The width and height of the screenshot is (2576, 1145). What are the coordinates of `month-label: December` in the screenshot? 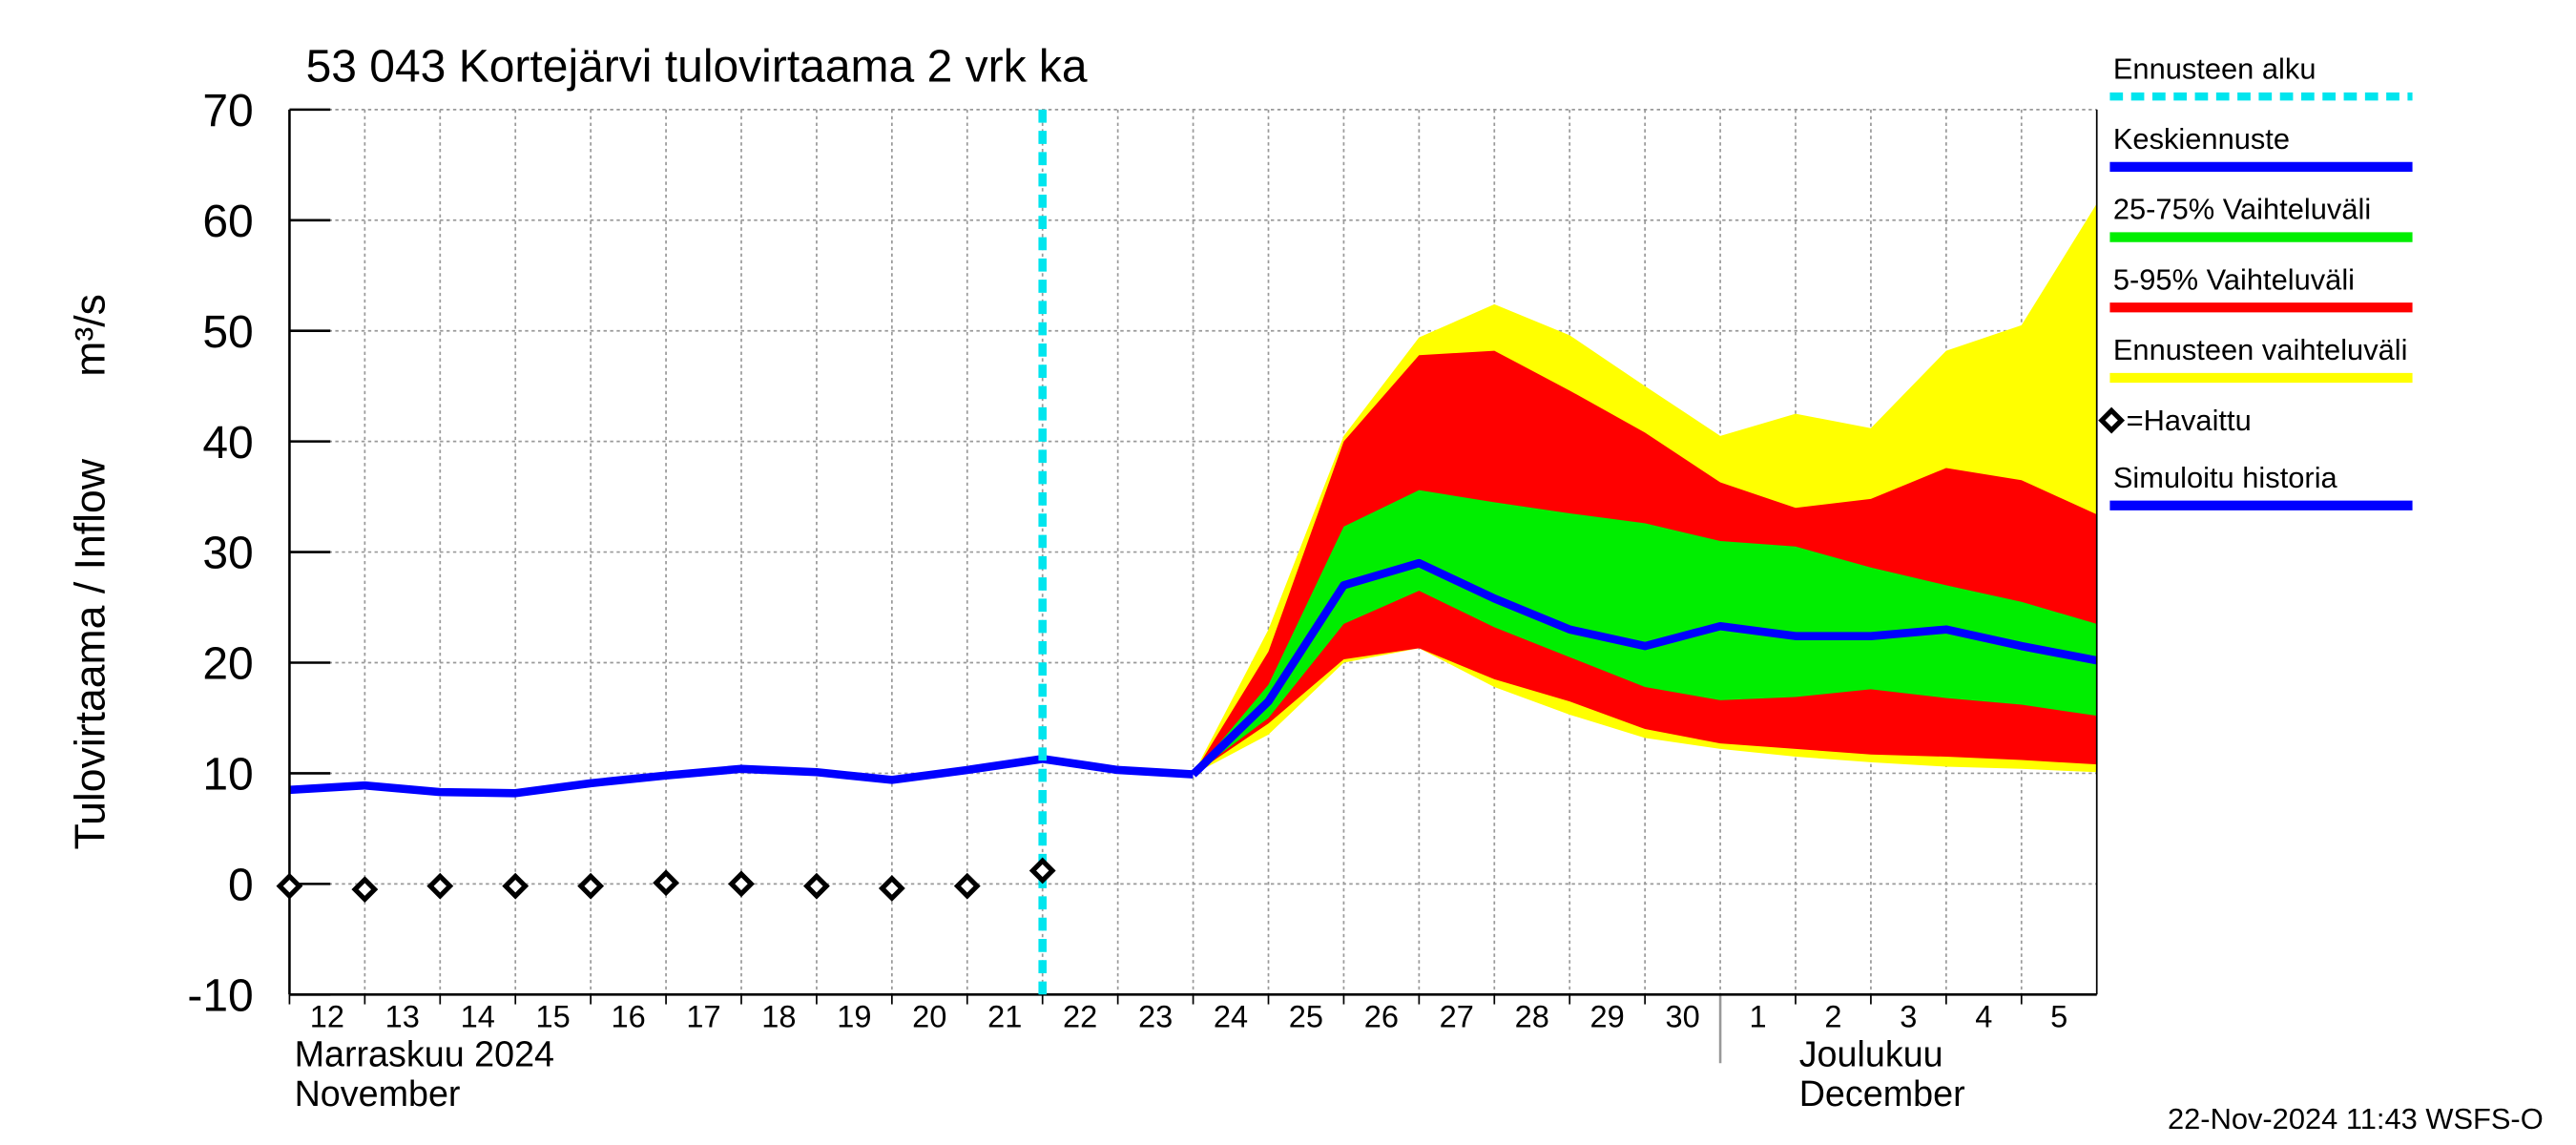 It's located at (1882, 1094).